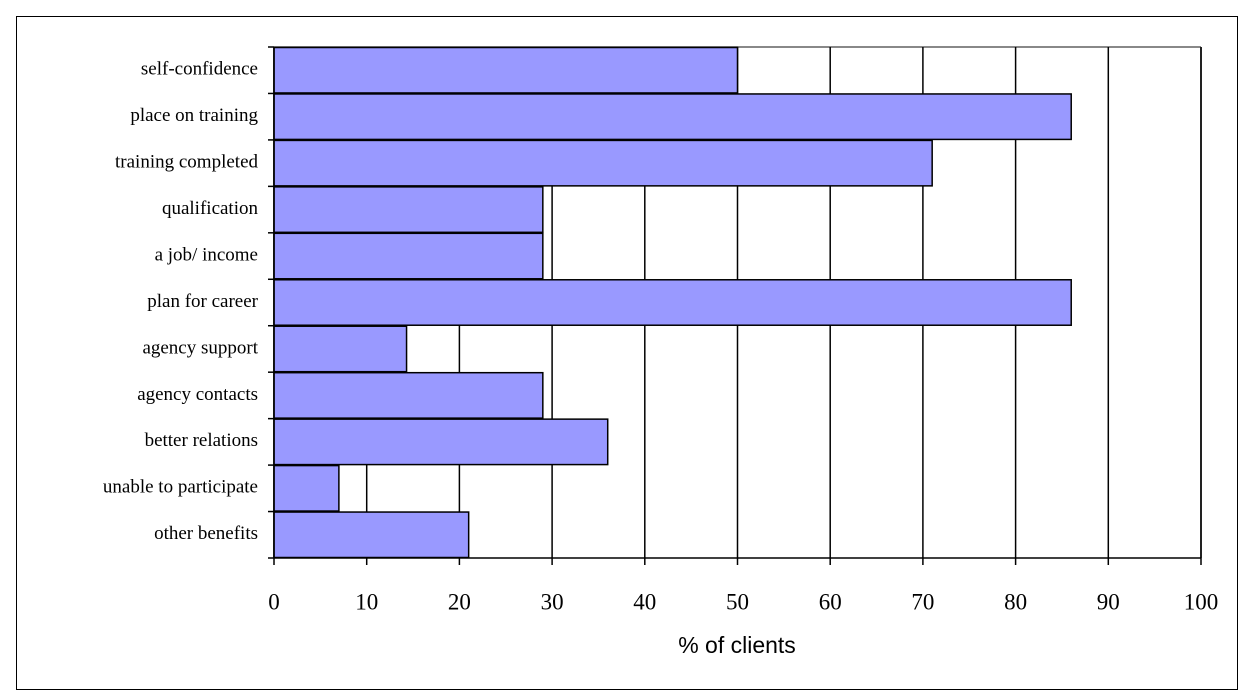  I want to click on x-tick-label: 40, so click(644, 601).